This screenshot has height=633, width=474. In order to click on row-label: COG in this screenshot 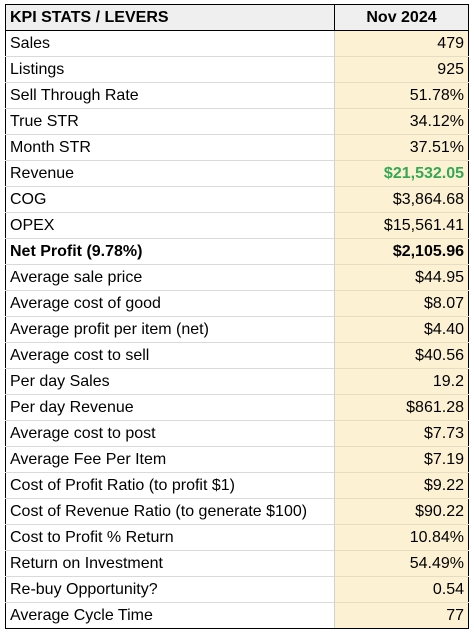, I will do `click(170, 199)`.